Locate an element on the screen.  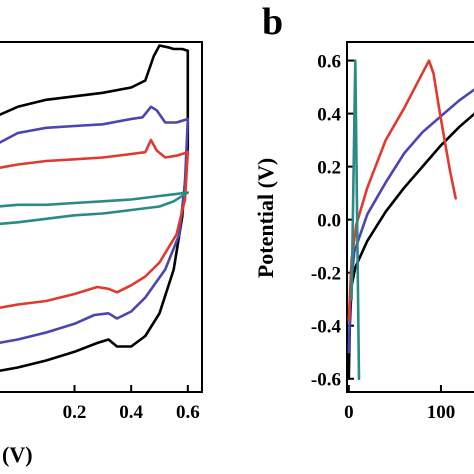
panel-b-y-axis-label: Potential (V) is located at coordinates (265, 218).